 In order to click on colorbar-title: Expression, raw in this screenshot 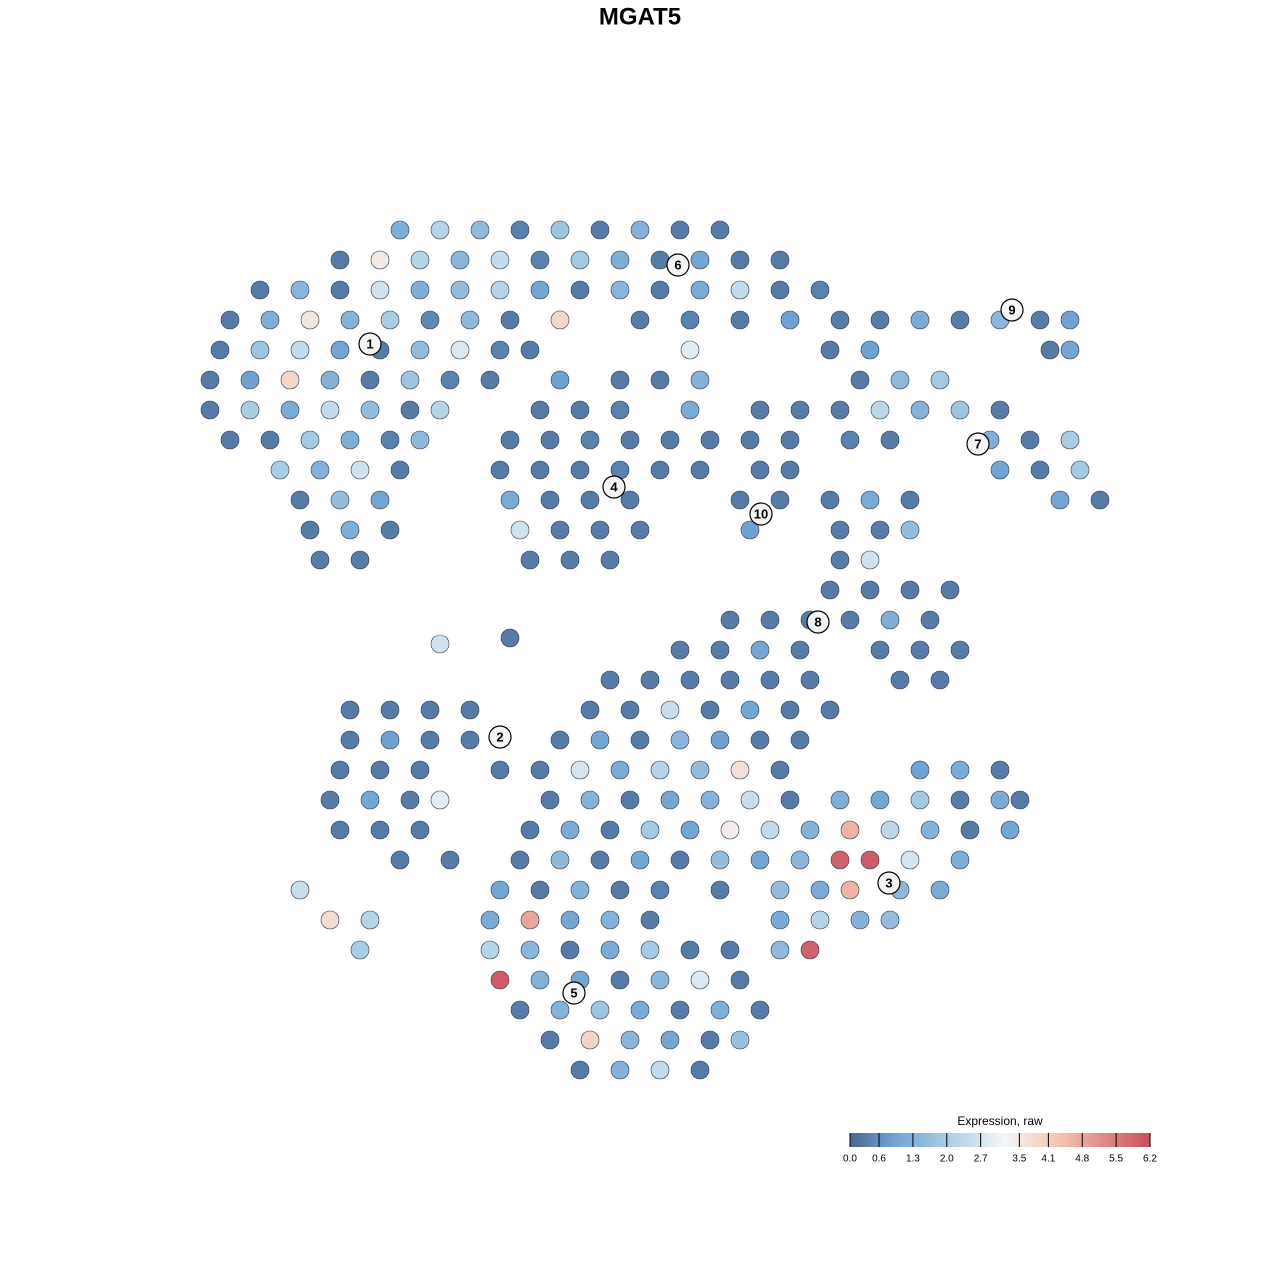, I will do `click(1000, 1121)`.